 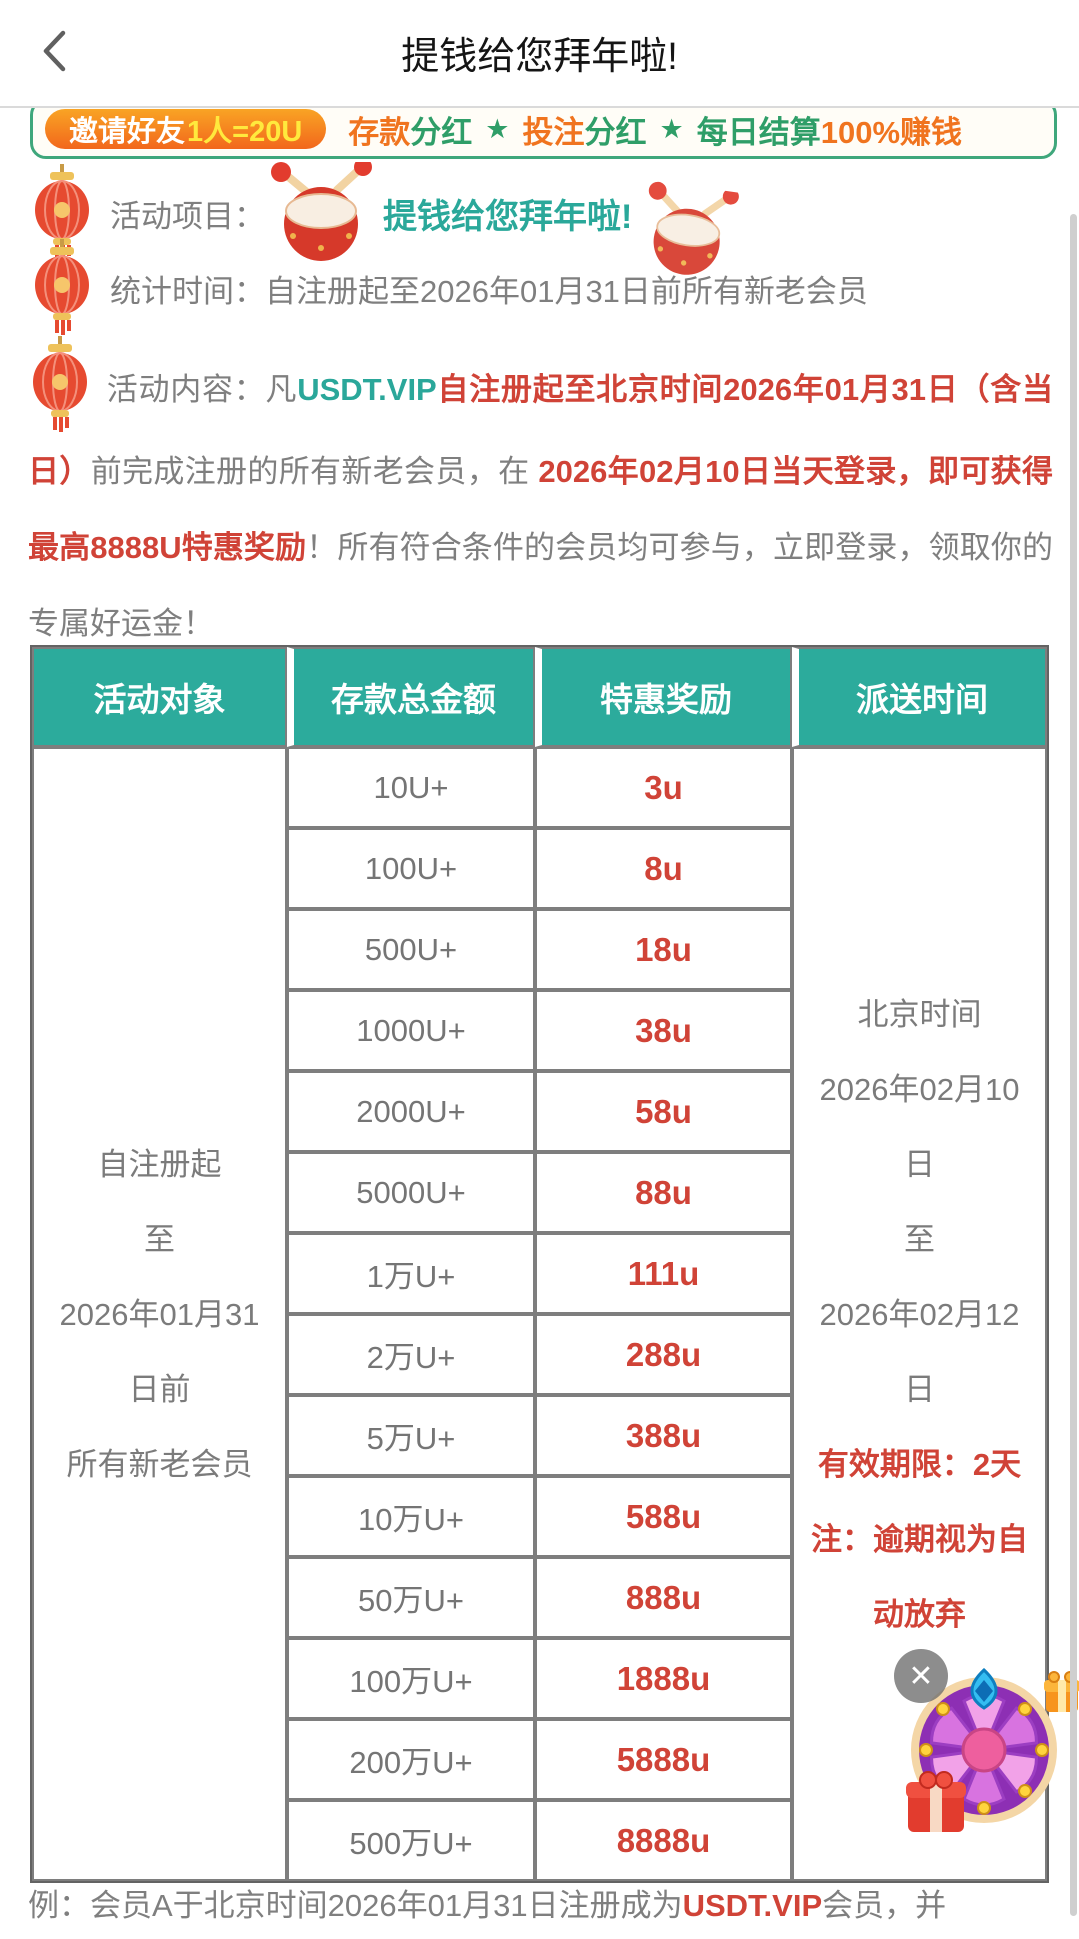 What do you see at coordinates (411, 1111) in the screenshot?
I see `deposit-cell: 2000U+` at bounding box center [411, 1111].